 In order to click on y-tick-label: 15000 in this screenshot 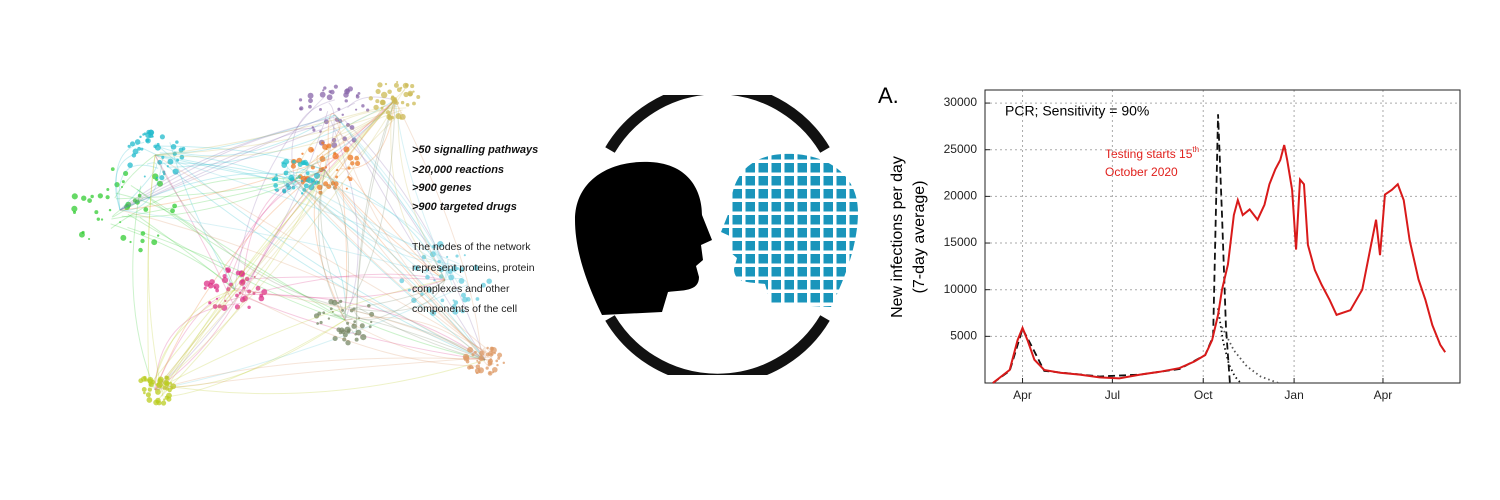, I will do `click(961, 242)`.